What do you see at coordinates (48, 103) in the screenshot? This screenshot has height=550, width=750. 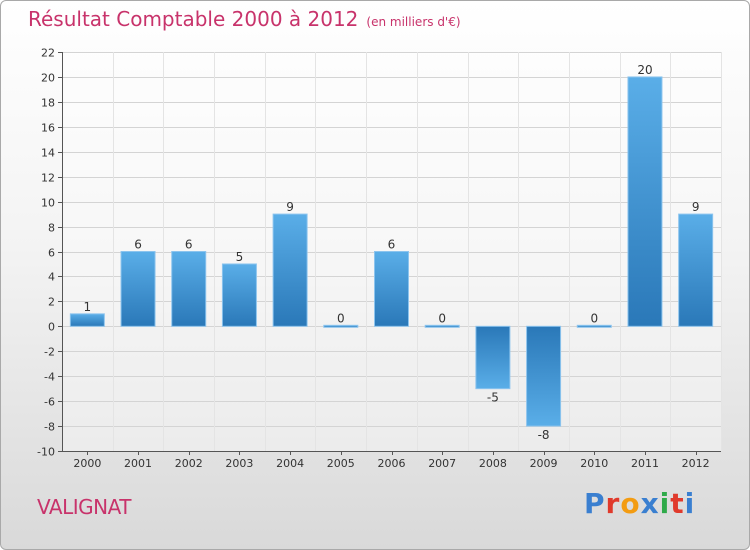 I see `y-tick-label: 18` at bounding box center [48, 103].